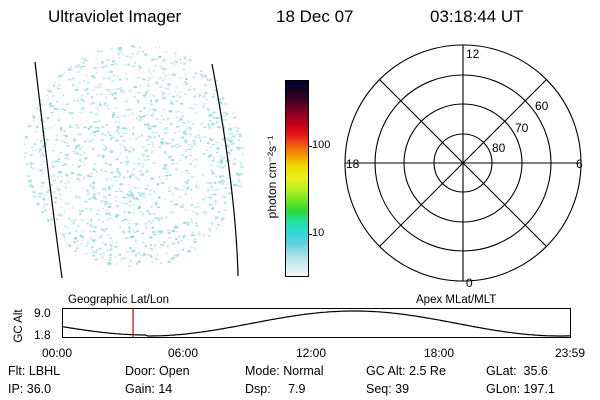 This screenshot has height=400, width=600. I want to click on status-gain: Gain: 14, so click(149, 389).